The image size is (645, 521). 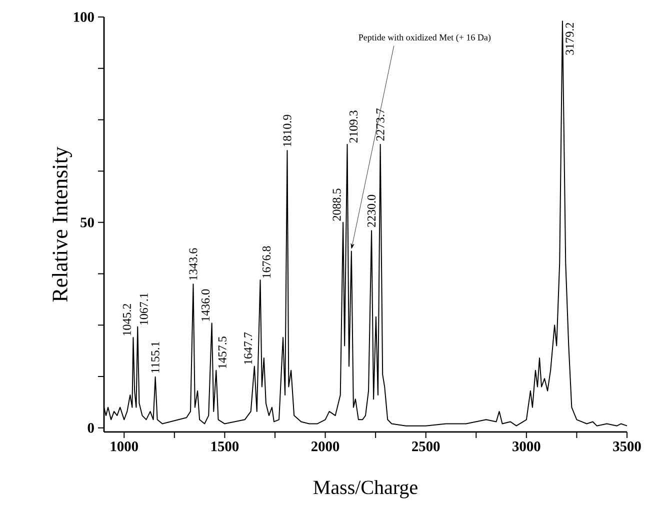 I want to click on x-axis-title: Mass/Charge, so click(x=365, y=489).